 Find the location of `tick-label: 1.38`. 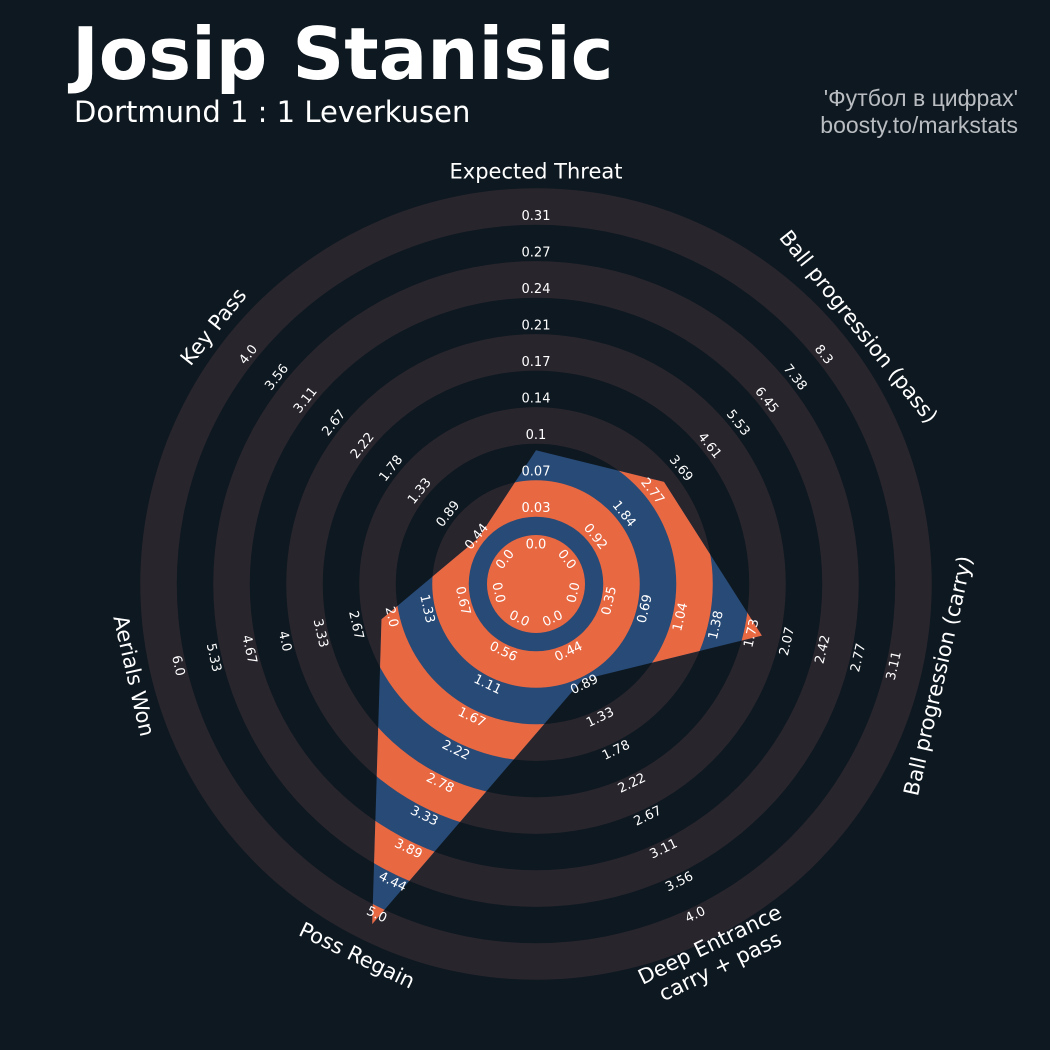

tick-label: 1.38 is located at coordinates (716, 625).